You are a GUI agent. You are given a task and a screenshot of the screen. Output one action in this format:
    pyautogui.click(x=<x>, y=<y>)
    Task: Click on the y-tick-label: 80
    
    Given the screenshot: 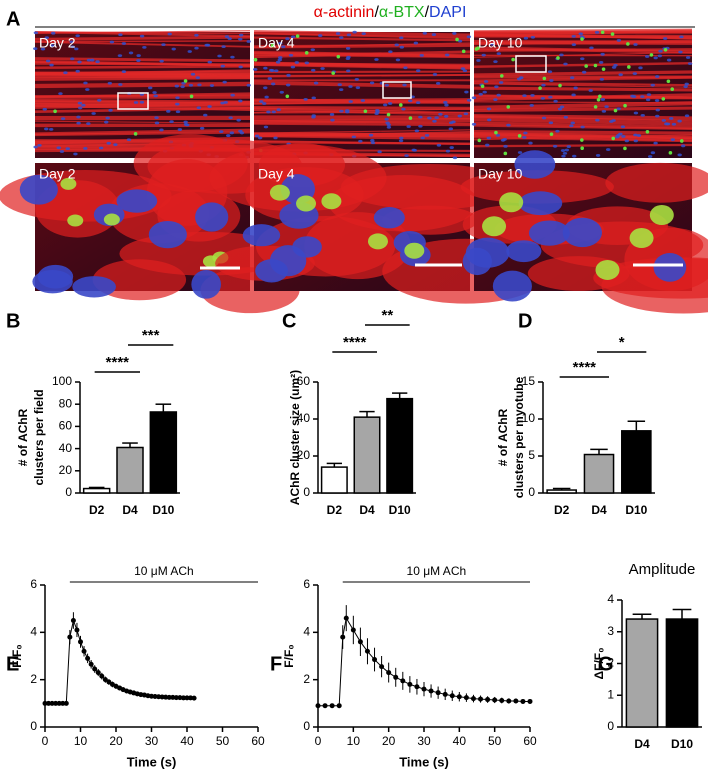 What is the action you would take?
    pyautogui.click(x=66, y=403)
    